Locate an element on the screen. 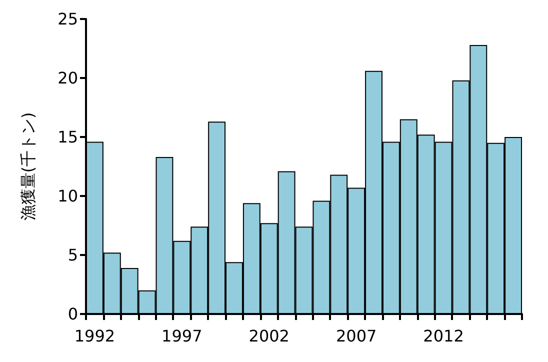  x-tick-label: 2002 is located at coordinates (269, 336).